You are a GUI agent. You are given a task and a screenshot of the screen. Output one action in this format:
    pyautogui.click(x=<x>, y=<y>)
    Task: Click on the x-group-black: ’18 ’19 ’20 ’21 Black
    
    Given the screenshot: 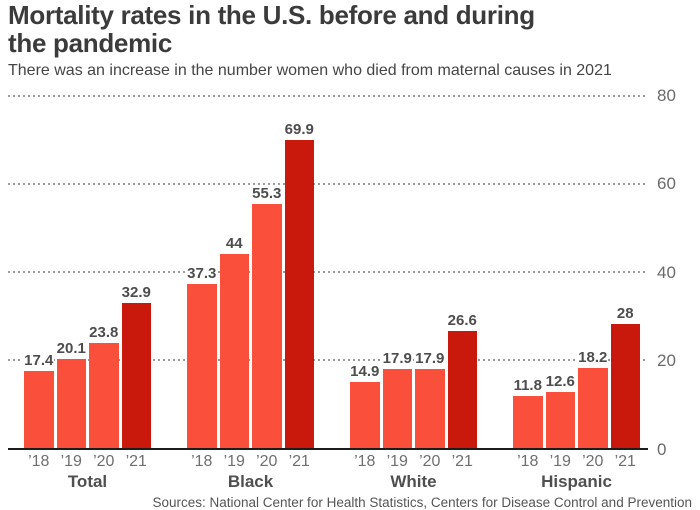 What is the action you would take?
    pyautogui.click(x=250, y=472)
    